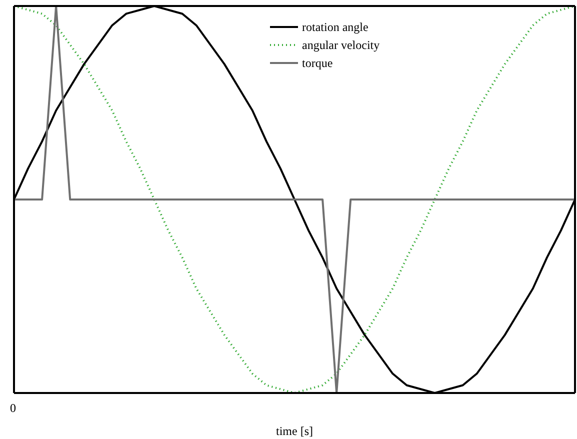  Describe the element at coordinates (335, 27) in the screenshot. I see `legend-label: rotation angle` at that location.